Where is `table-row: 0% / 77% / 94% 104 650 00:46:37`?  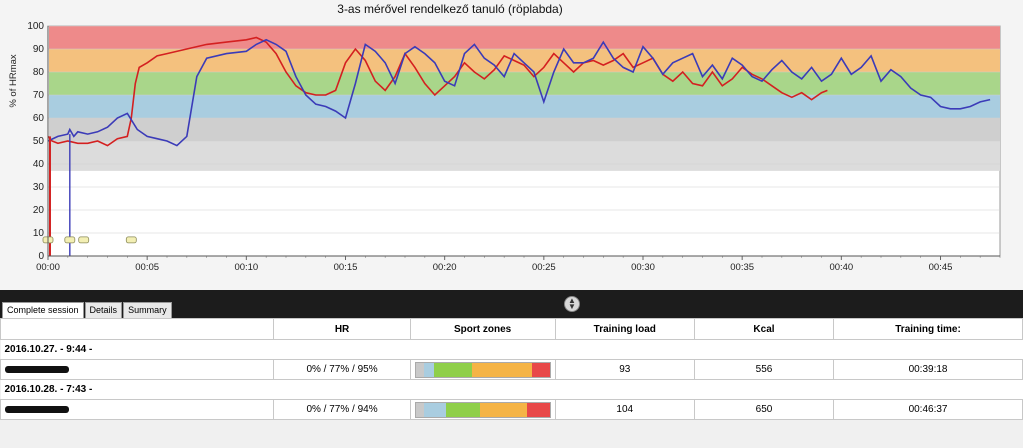
table-row: 0% / 77% / 94% 104 650 00:46:37 is located at coordinates (511, 409).